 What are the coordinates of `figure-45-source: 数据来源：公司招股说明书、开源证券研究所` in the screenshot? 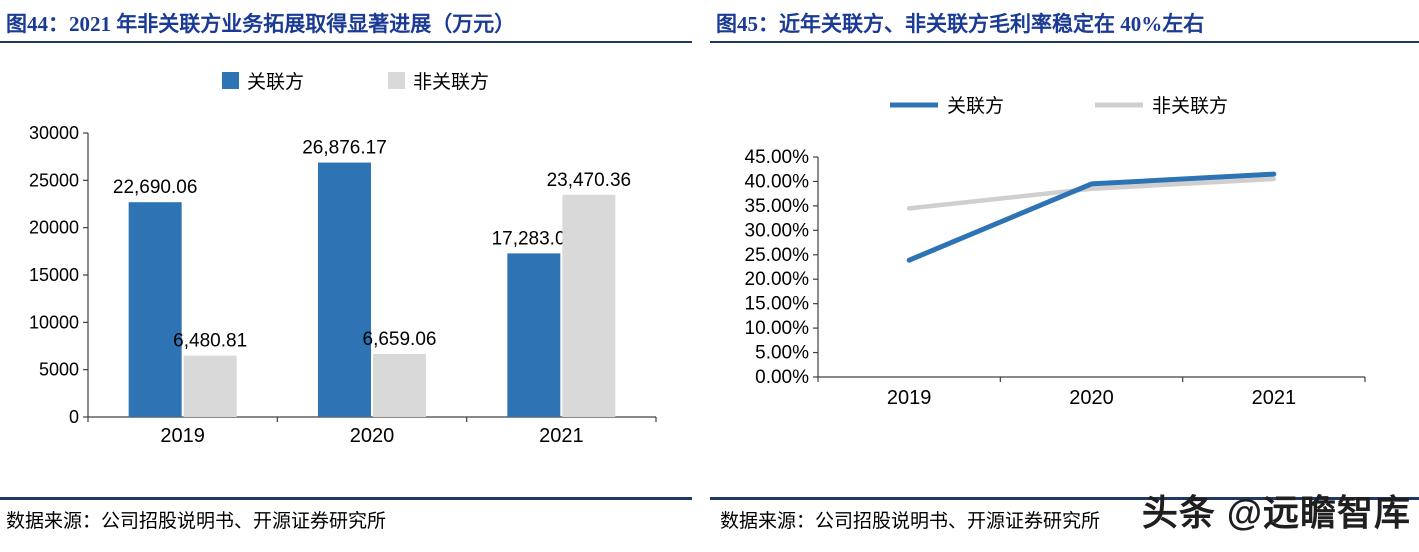 It's located at (910, 521).